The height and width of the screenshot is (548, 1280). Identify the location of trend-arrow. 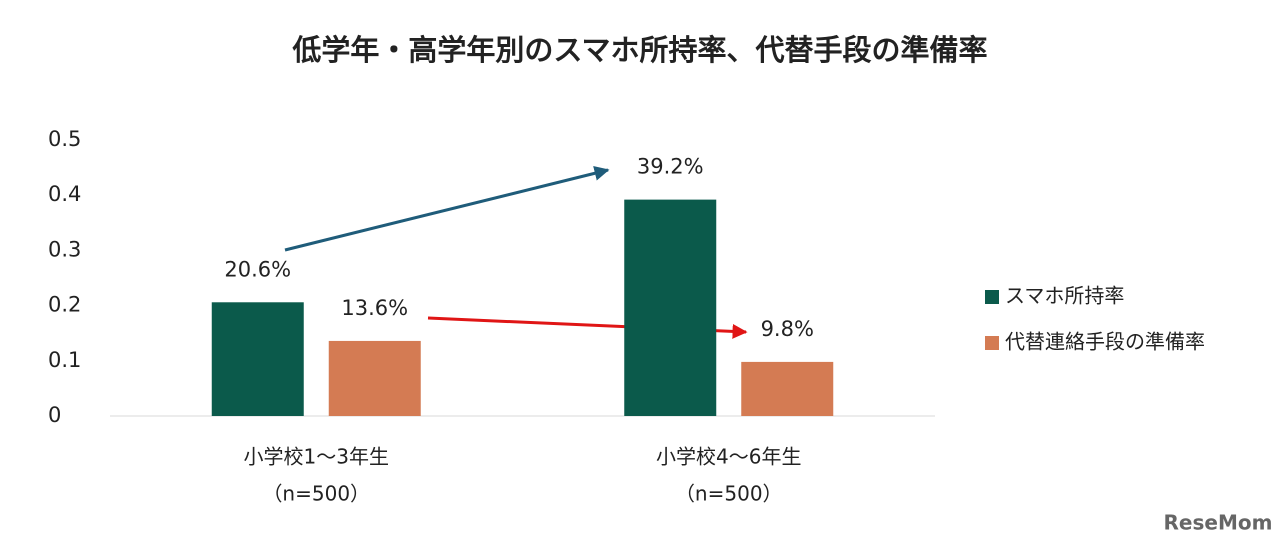
(447, 208).